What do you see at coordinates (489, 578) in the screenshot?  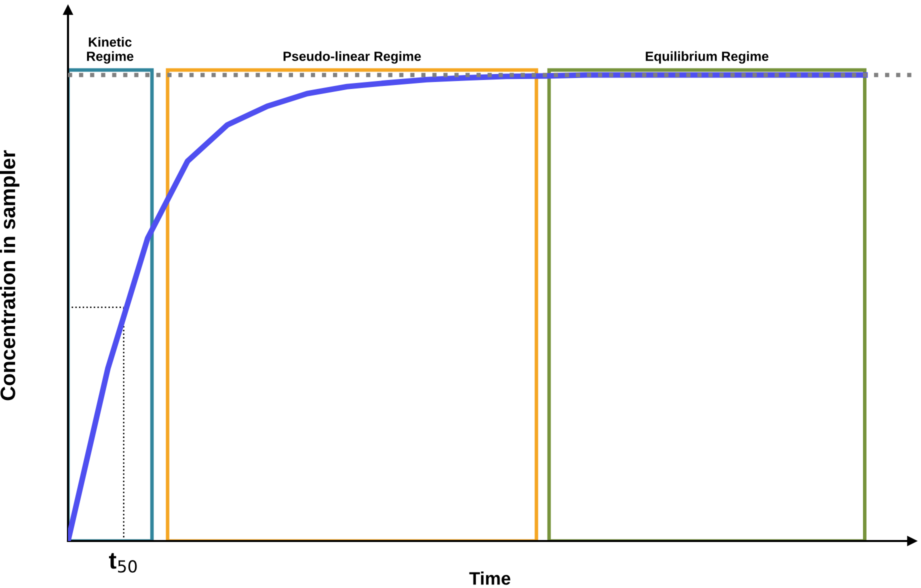 I see `x-axis-title: Time` at bounding box center [489, 578].